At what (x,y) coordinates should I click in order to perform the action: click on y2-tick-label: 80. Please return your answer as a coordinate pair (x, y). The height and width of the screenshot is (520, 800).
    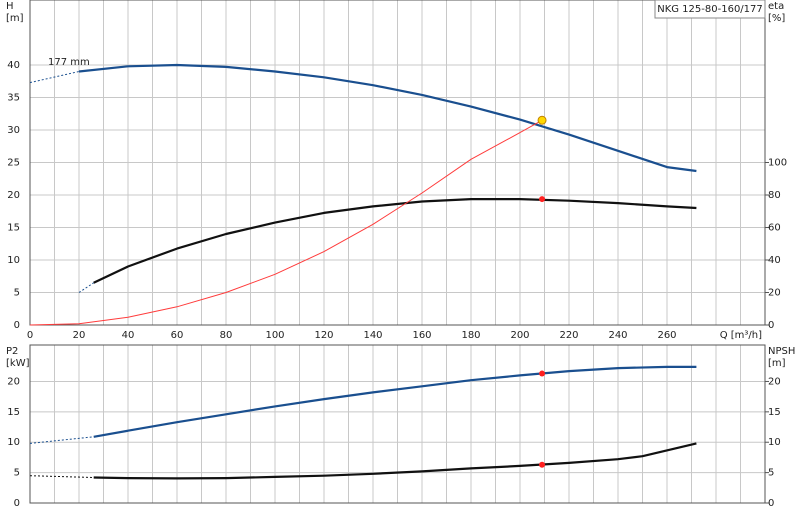
    Looking at the image, I should click on (774, 195).